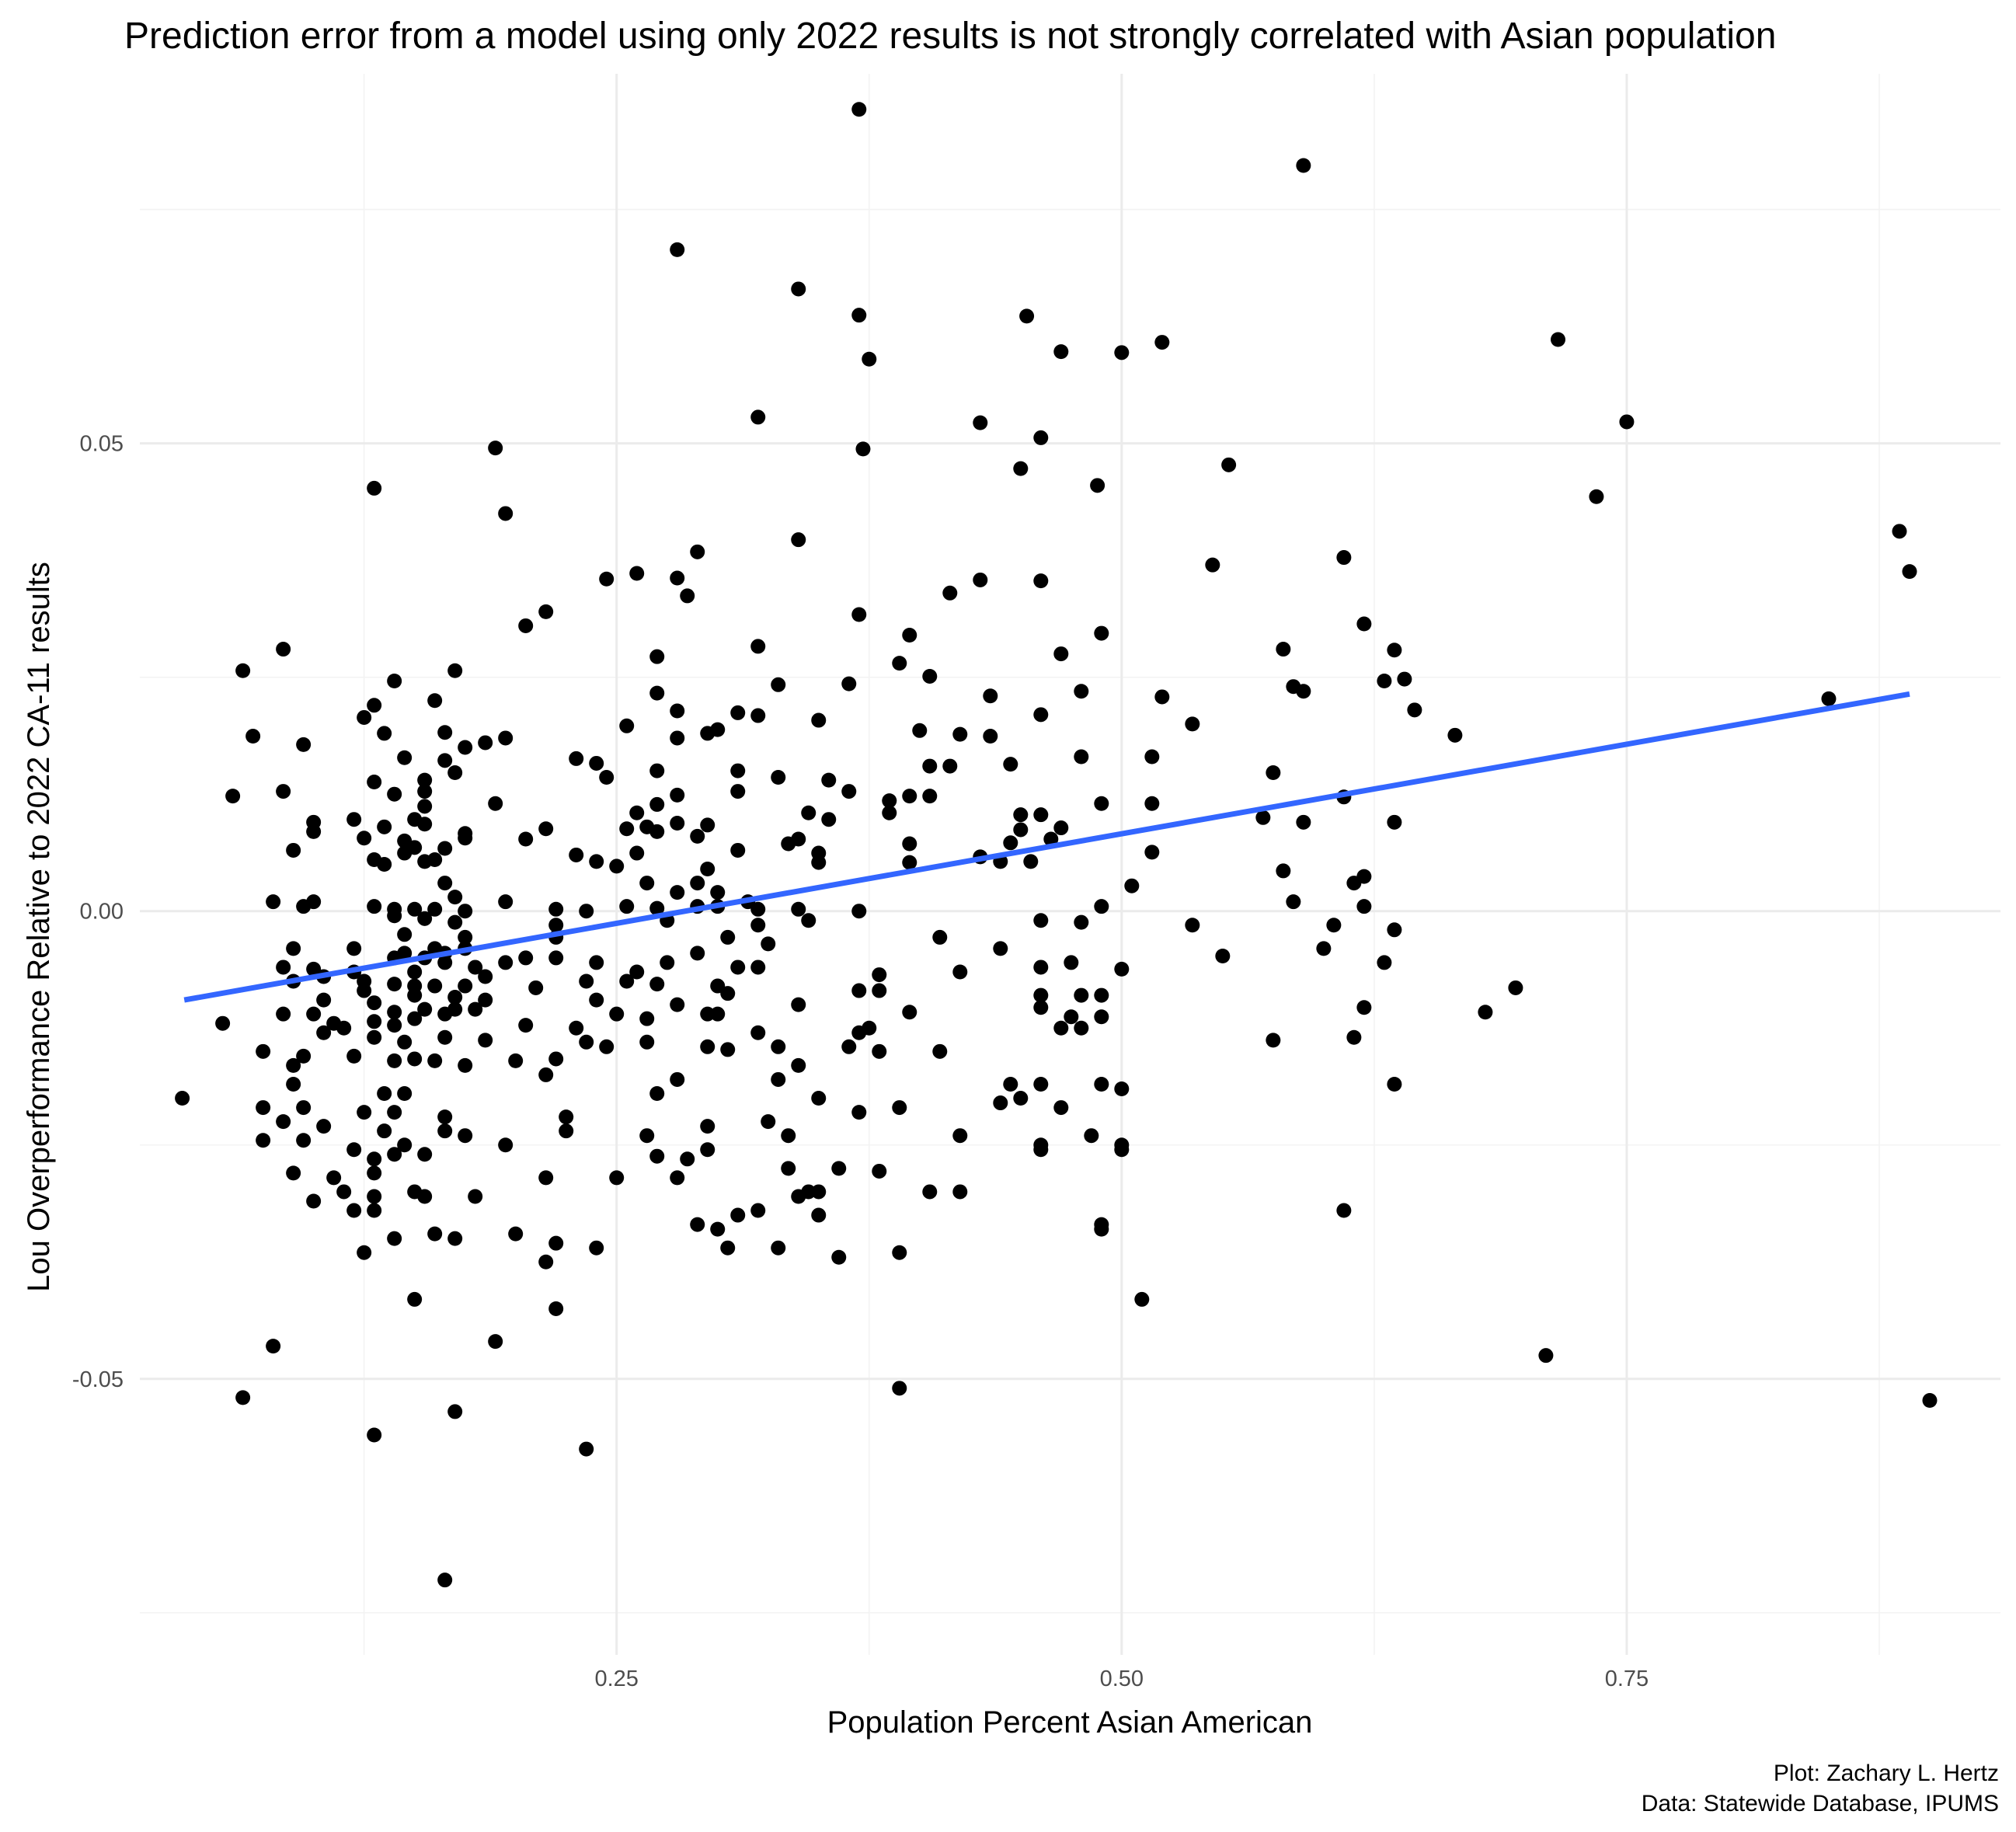 The width and height of the screenshot is (2016, 1832). What do you see at coordinates (1046, 847) in the screenshot?
I see `trend-line` at bounding box center [1046, 847].